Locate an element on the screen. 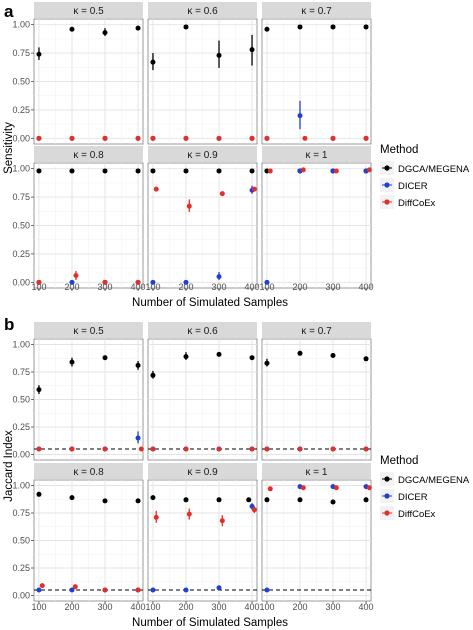  facet-a-4: κ = 0.8 0.00 0.25 0.50 0.75 1.00 100 200 300 400 is located at coordinates (79, 219).